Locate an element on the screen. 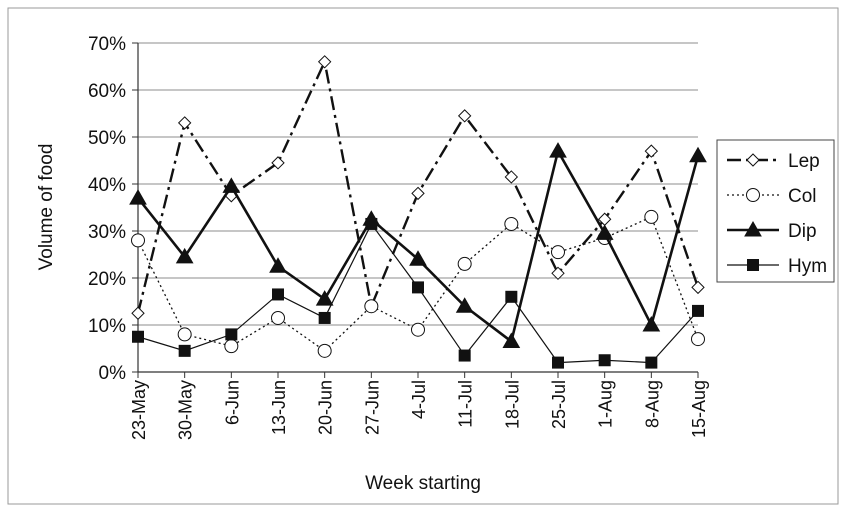 This screenshot has width=846, height=511. x-tick-label: 30-May is located at coordinates (186, 410).